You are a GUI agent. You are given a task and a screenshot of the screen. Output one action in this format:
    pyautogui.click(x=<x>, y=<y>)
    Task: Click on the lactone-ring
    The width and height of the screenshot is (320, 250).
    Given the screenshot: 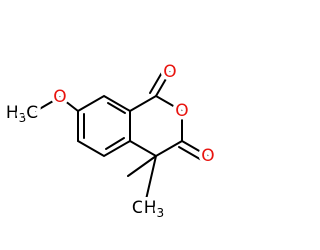 What is the action you would take?
    pyautogui.click(x=156, y=126)
    